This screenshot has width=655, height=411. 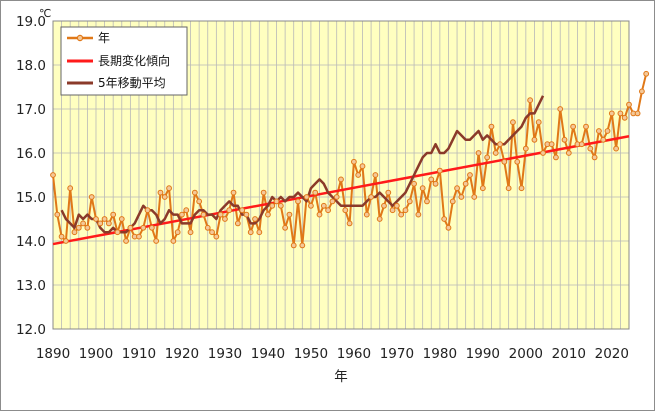 What do you see at coordinates (569, 354) in the screenshot?
I see `x-tick-label: 2010` at bounding box center [569, 354].